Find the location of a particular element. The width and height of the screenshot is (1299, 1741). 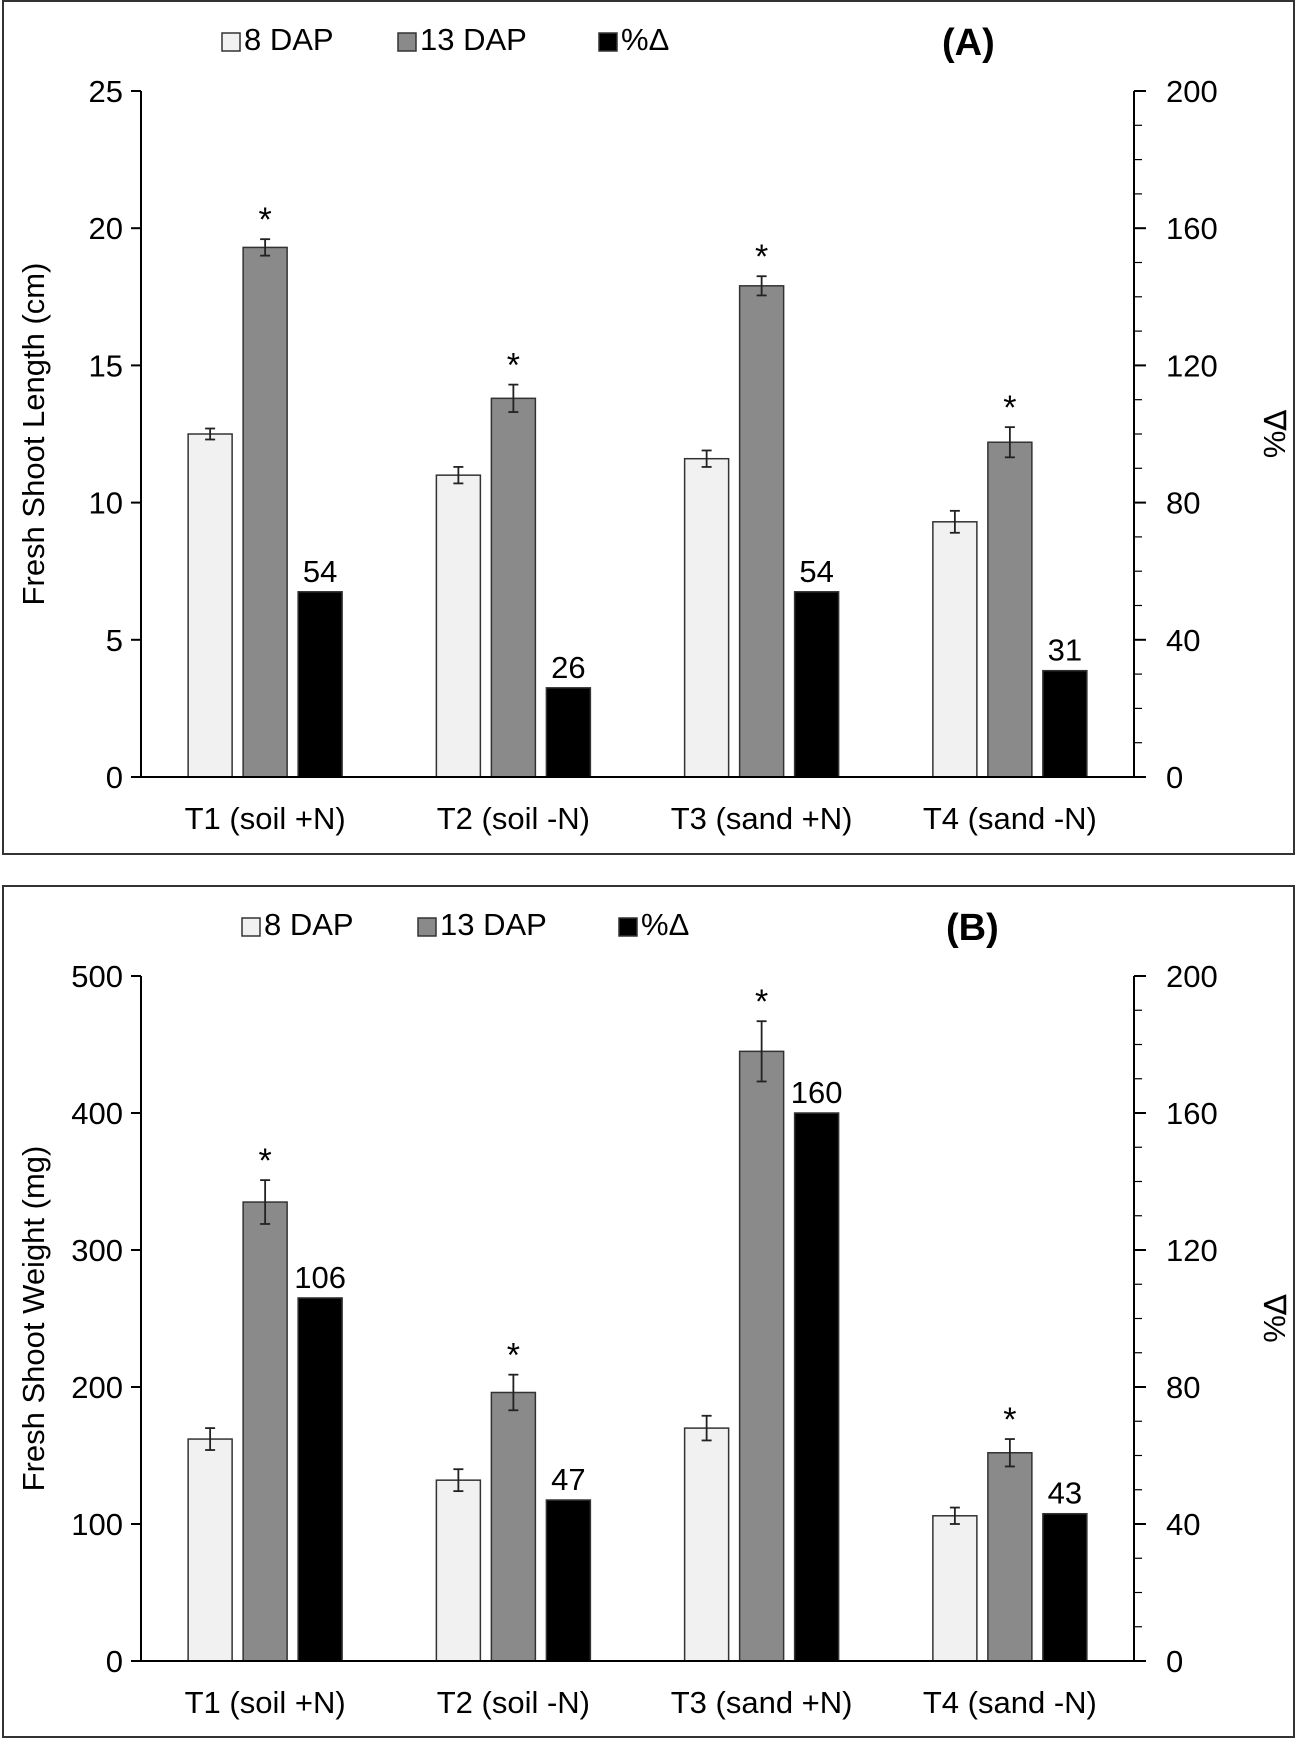

left-tick-label: 100 is located at coordinates (97, 1524).